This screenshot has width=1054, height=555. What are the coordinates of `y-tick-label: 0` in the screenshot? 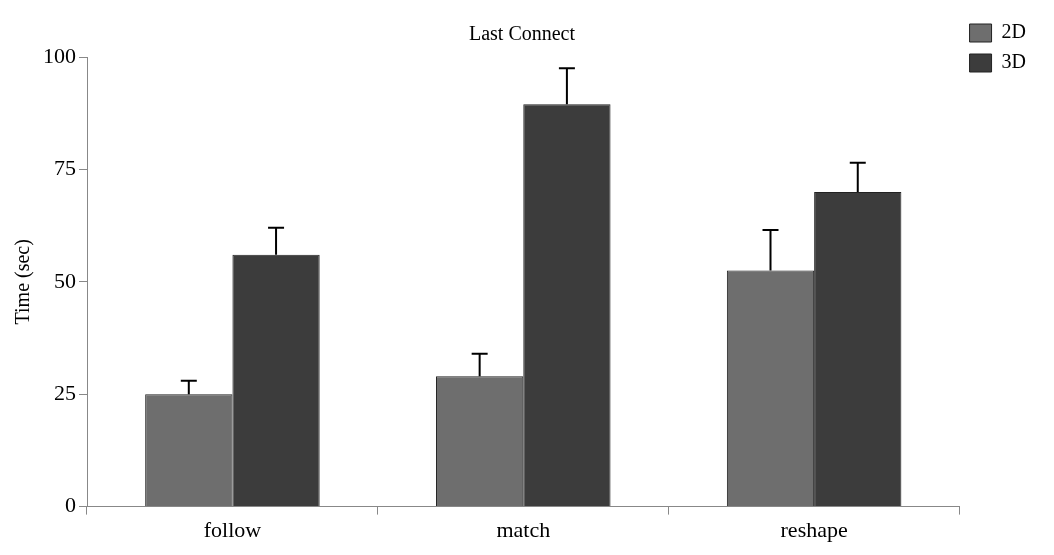 It's located at (70, 505).